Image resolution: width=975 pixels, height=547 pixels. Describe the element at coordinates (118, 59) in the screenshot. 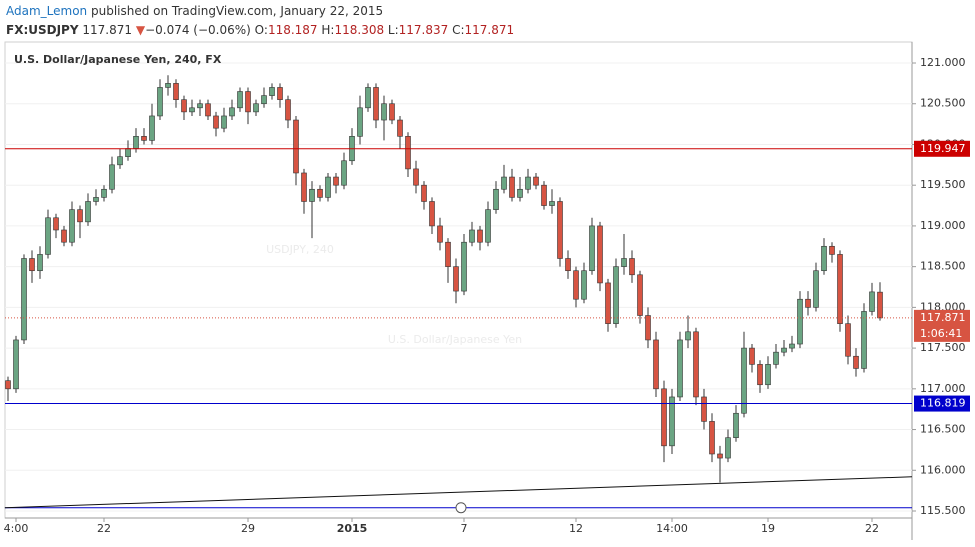

I see `chart-title: U.S. Dollar/Japanese Yen, 240, FX` at that location.